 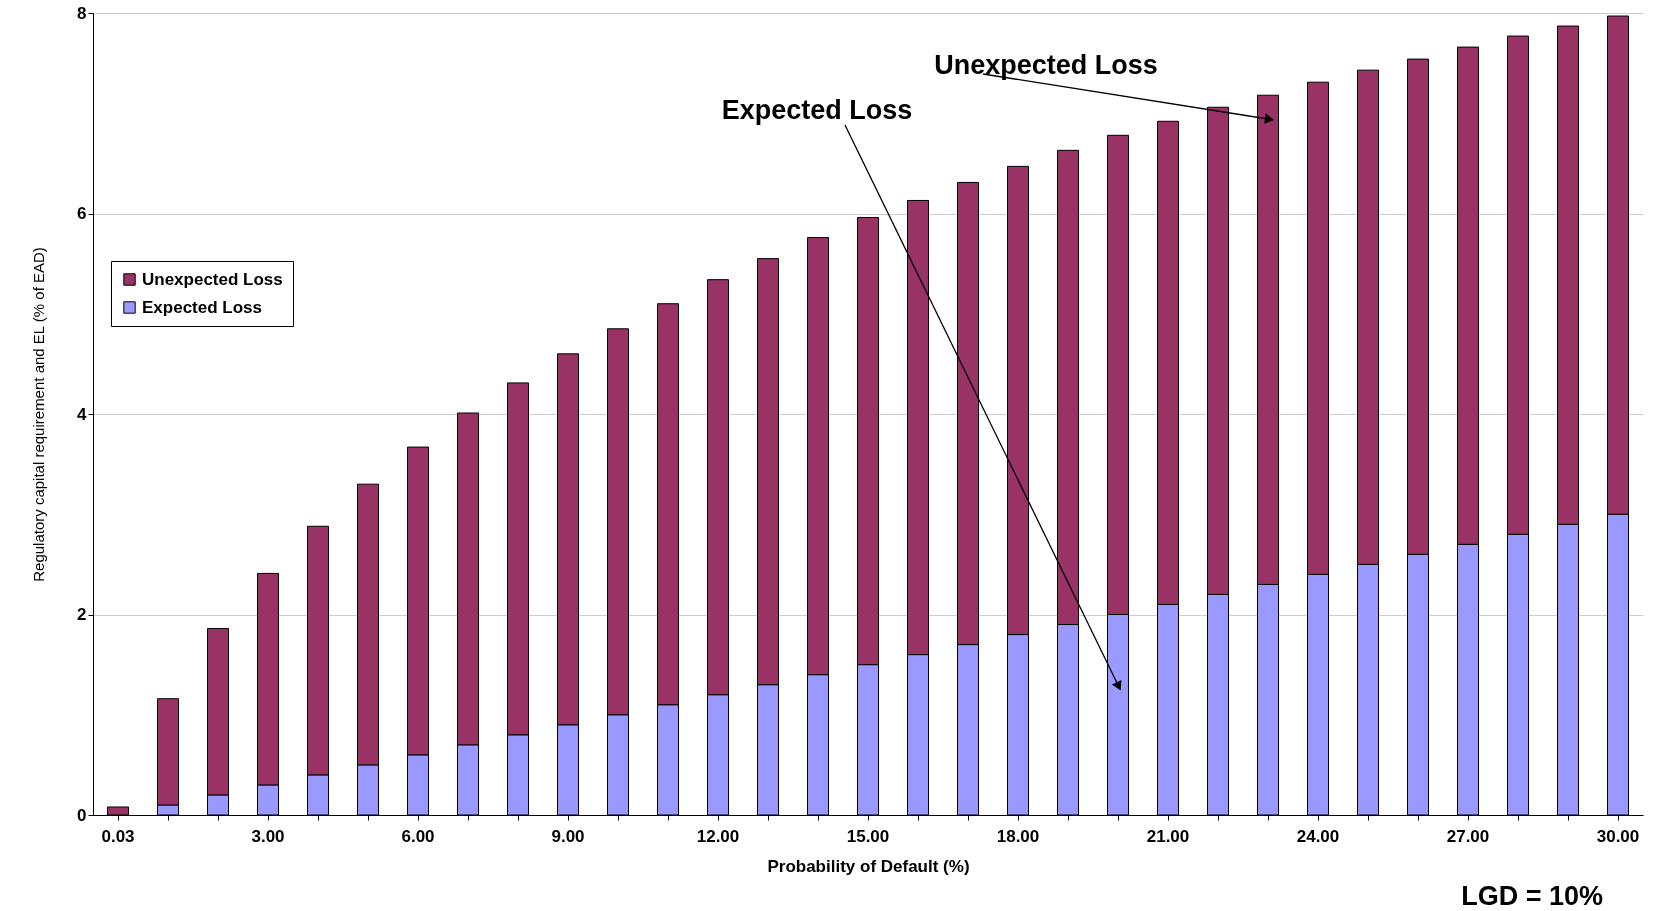 I want to click on x-tick-label: 18.00, so click(x=1018, y=836).